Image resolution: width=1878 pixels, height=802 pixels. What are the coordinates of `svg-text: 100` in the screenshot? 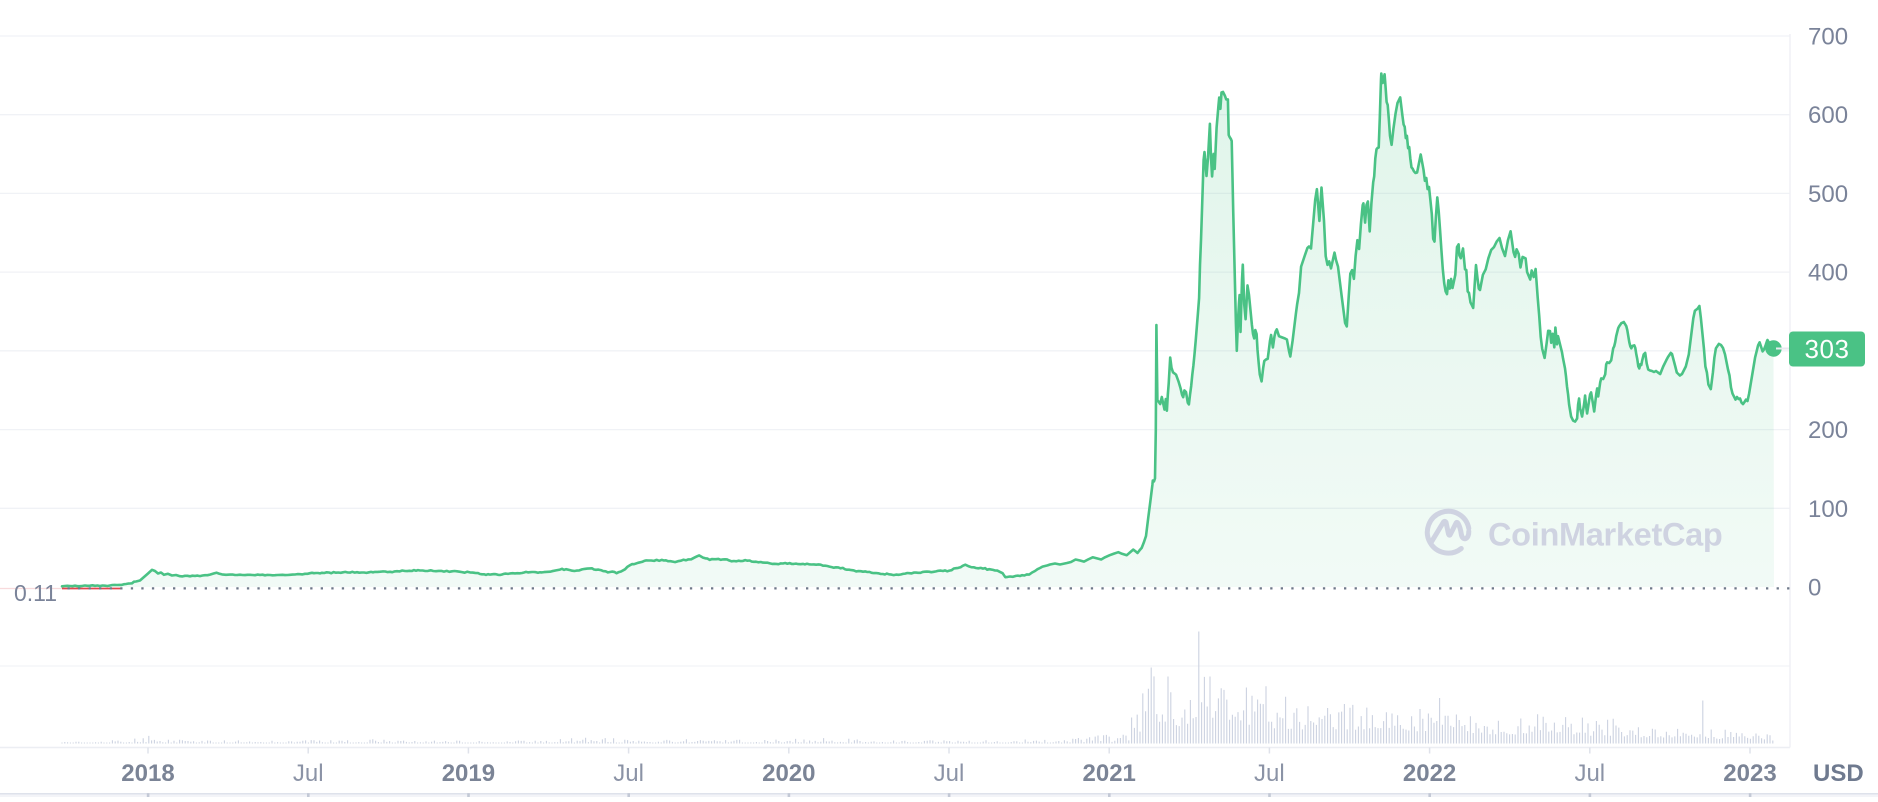 It's located at (1828, 509).